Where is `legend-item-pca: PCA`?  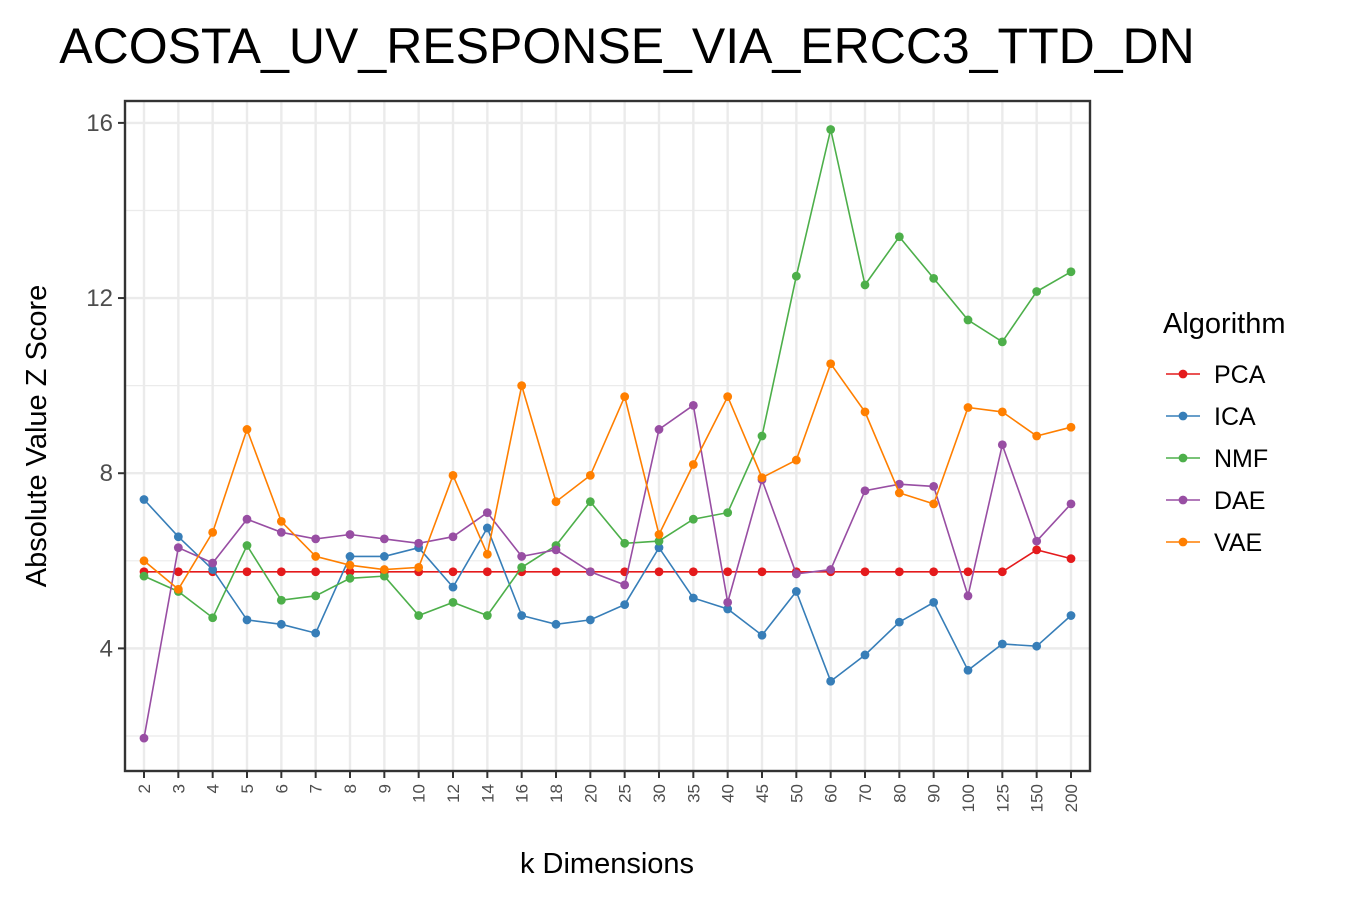
legend-item-pca: PCA is located at coordinates (1216, 375).